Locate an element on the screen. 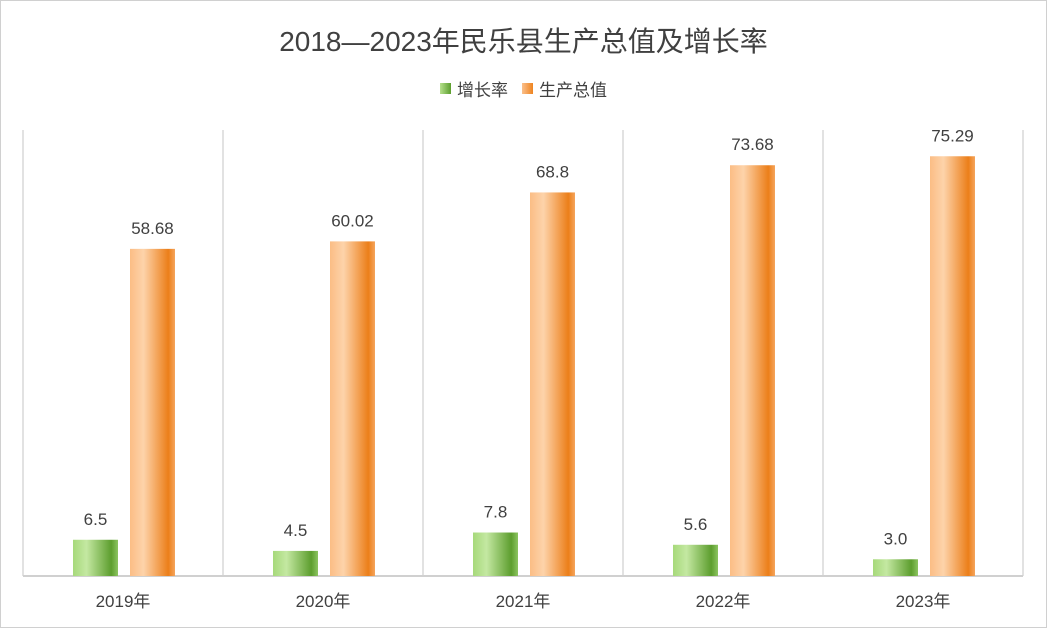 The height and width of the screenshot is (642, 1047). x-tick-label: 2019年 is located at coordinates (123, 601).